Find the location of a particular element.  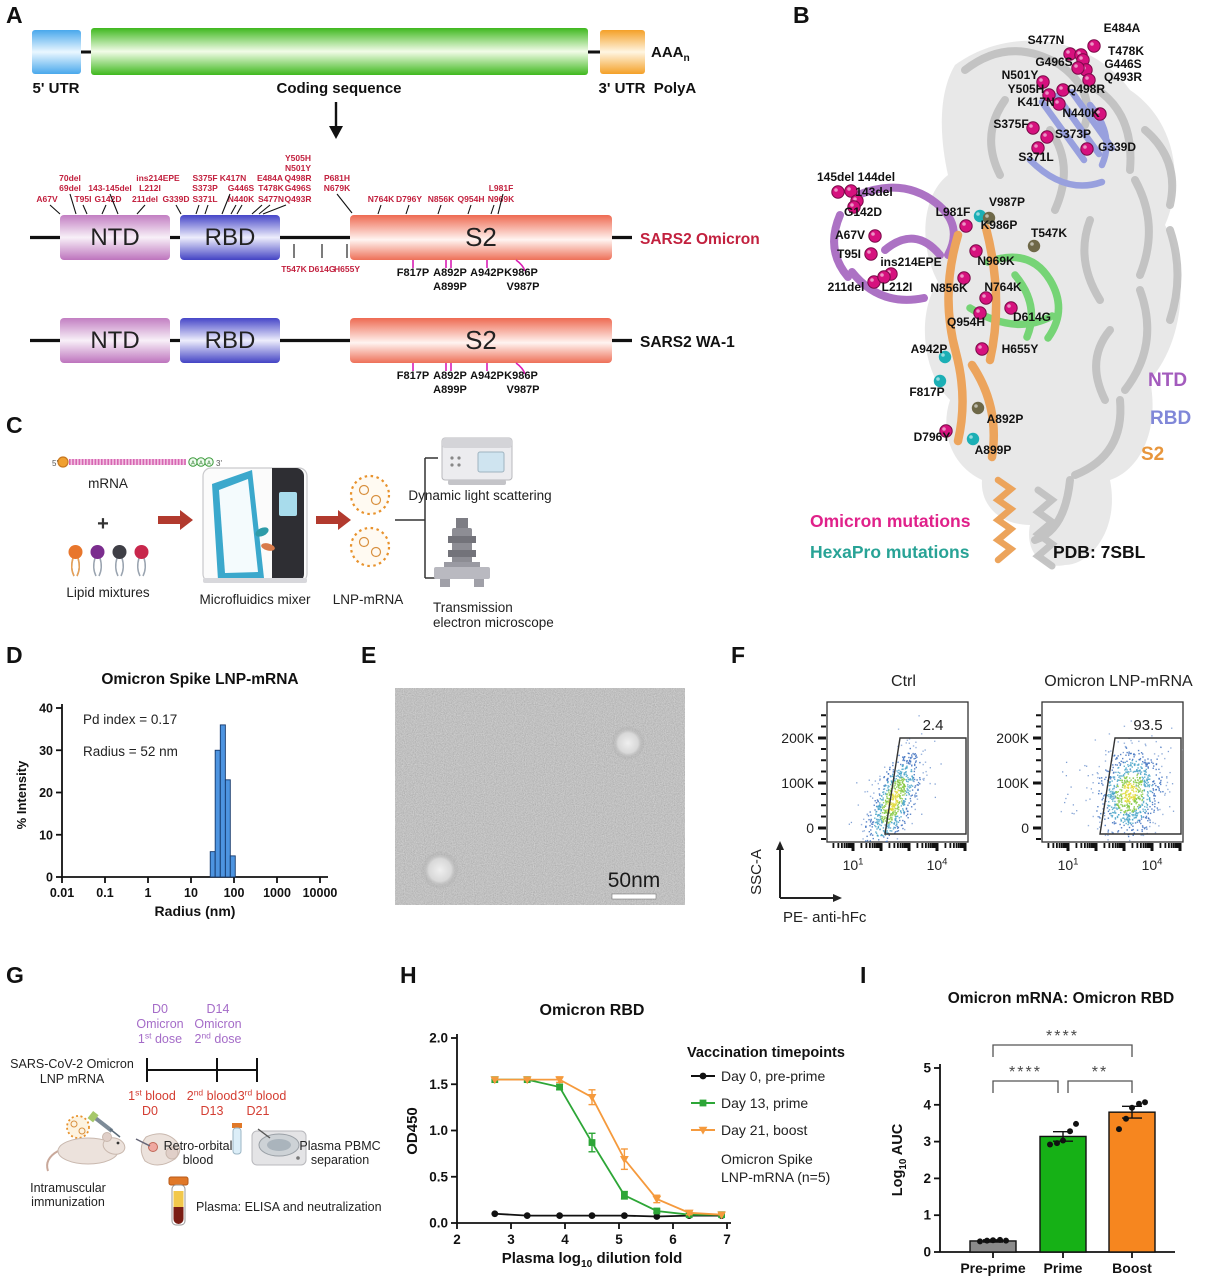

structure-mutation-label: D614G is located at coordinates (1032, 317).